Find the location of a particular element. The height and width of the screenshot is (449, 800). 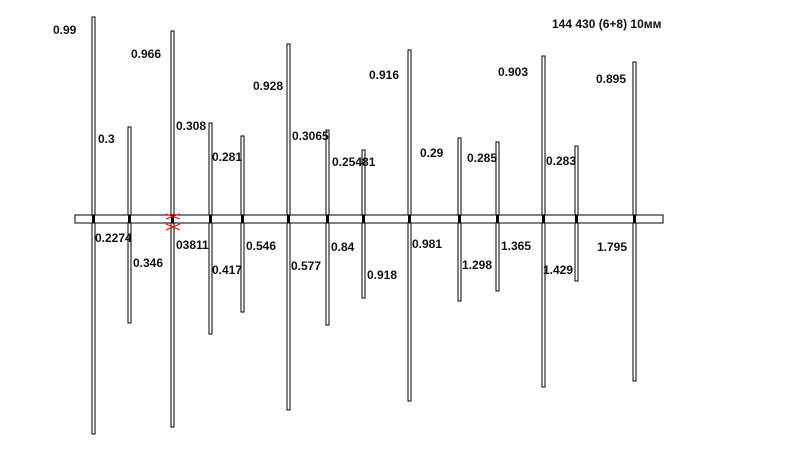

spacing-label-11: 1.365 is located at coordinates (516, 246).